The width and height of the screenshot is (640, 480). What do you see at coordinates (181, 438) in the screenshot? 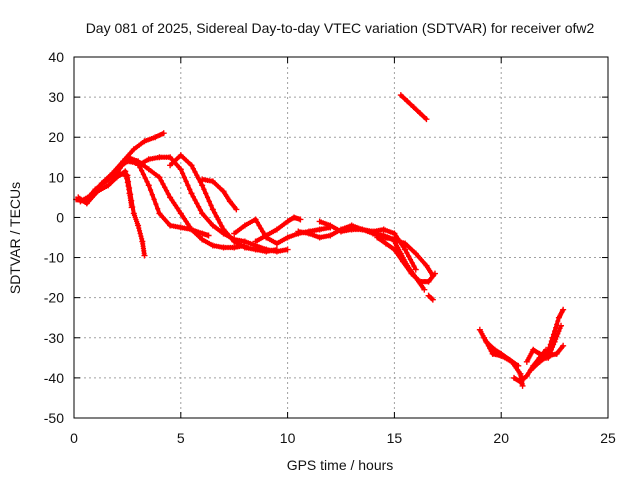
I see `x-tick-label: 5` at bounding box center [181, 438].